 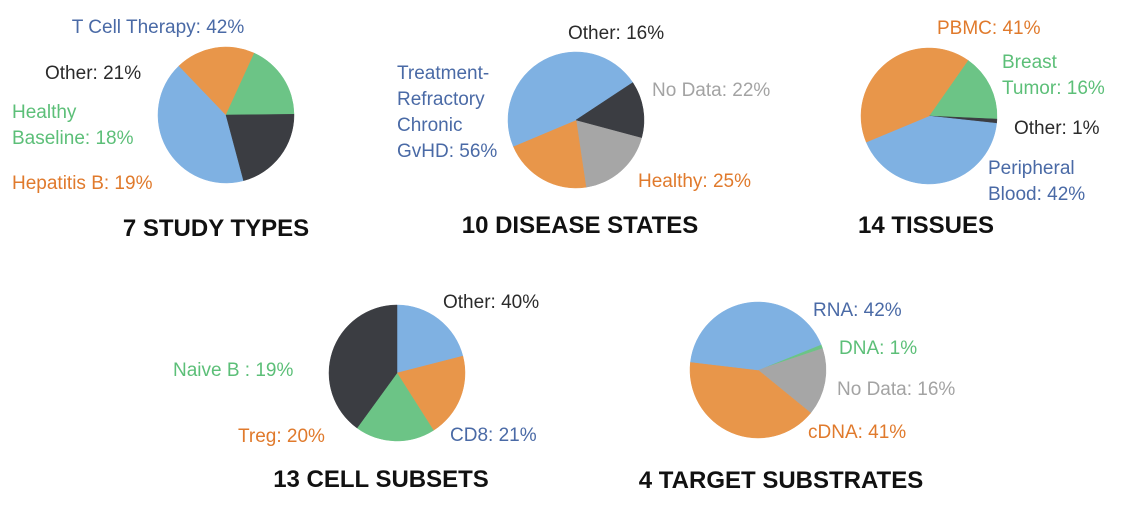 What do you see at coordinates (694, 181) in the screenshot?
I see `slice-label: Healthy: 25%` at bounding box center [694, 181].